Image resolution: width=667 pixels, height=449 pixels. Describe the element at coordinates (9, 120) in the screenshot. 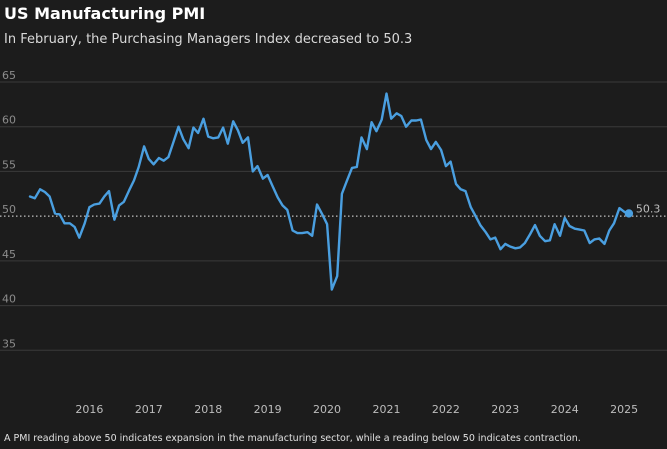

I see `y-tick-label: 60` at that location.